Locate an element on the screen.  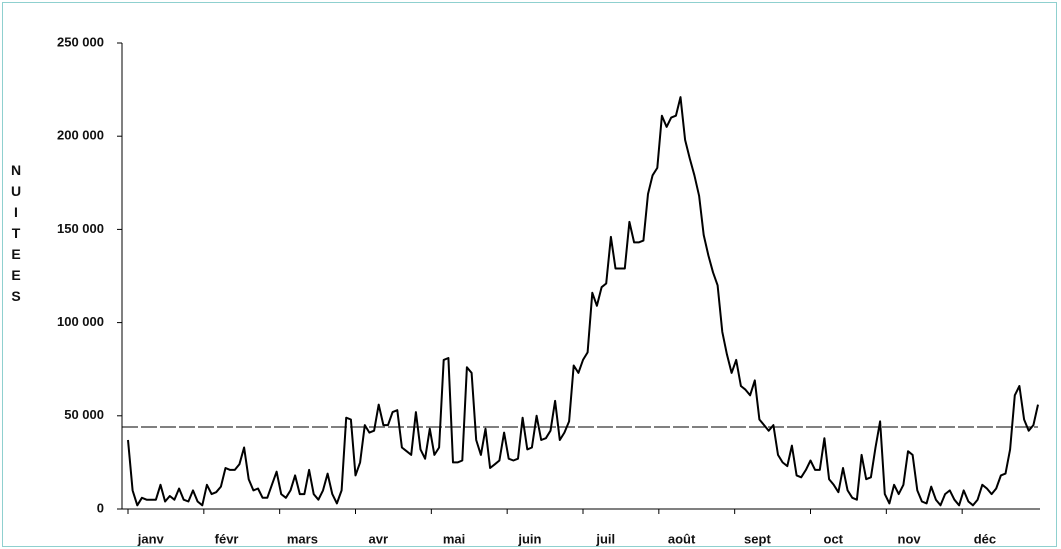
y-tick-label: 200 000 is located at coordinates (80, 135).